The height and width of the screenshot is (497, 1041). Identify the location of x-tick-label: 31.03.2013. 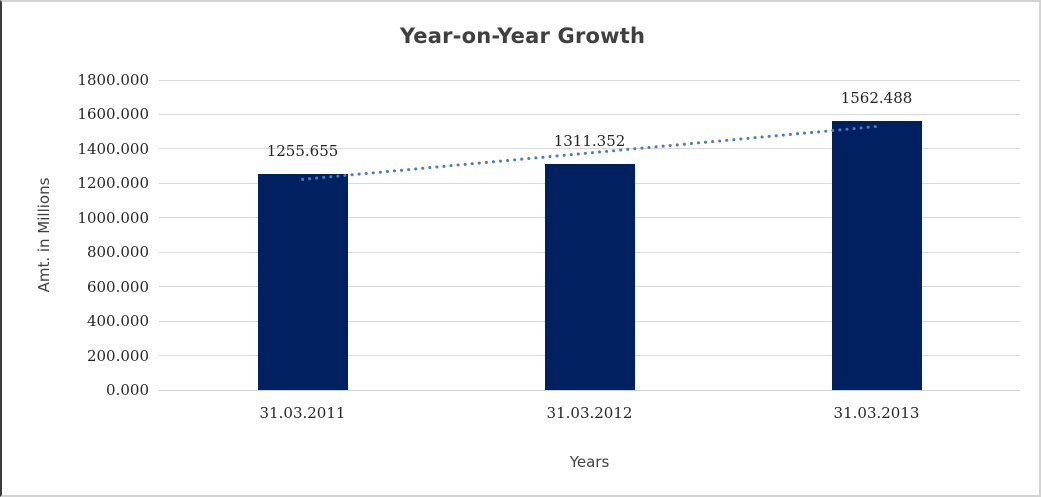
(876, 413).